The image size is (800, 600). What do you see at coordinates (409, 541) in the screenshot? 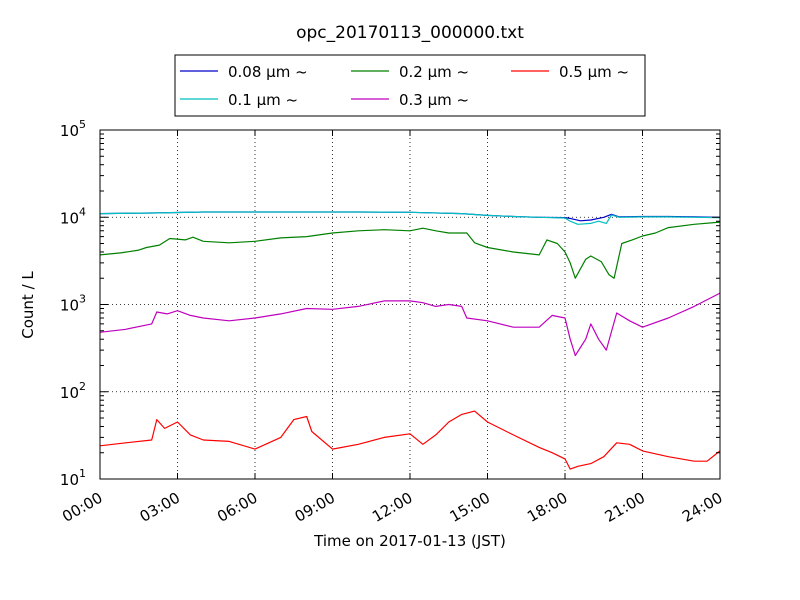
I see `x-axis-label: Time on 2017-01-13 (JST)` at bounding box center [409, 541].